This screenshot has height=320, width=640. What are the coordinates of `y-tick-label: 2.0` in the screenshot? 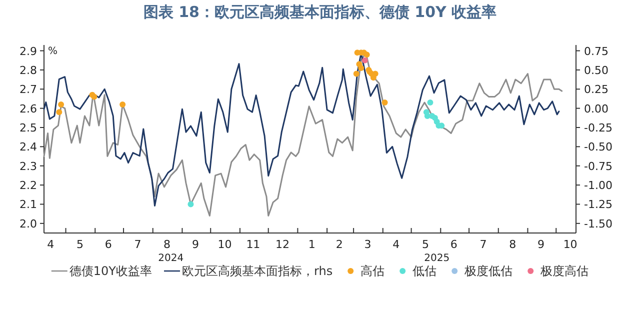 It's located at (28, 223).